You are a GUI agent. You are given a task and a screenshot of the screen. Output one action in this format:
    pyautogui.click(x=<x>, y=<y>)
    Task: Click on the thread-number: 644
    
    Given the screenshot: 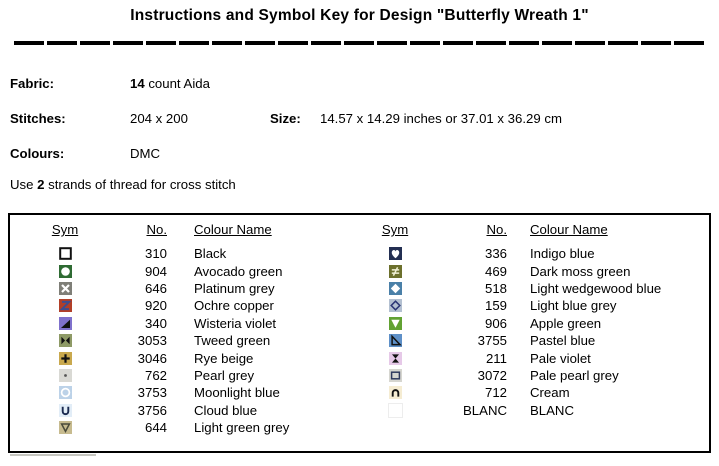 What is the action you would take?
    pyautogui.click(x=155, y=428)
    